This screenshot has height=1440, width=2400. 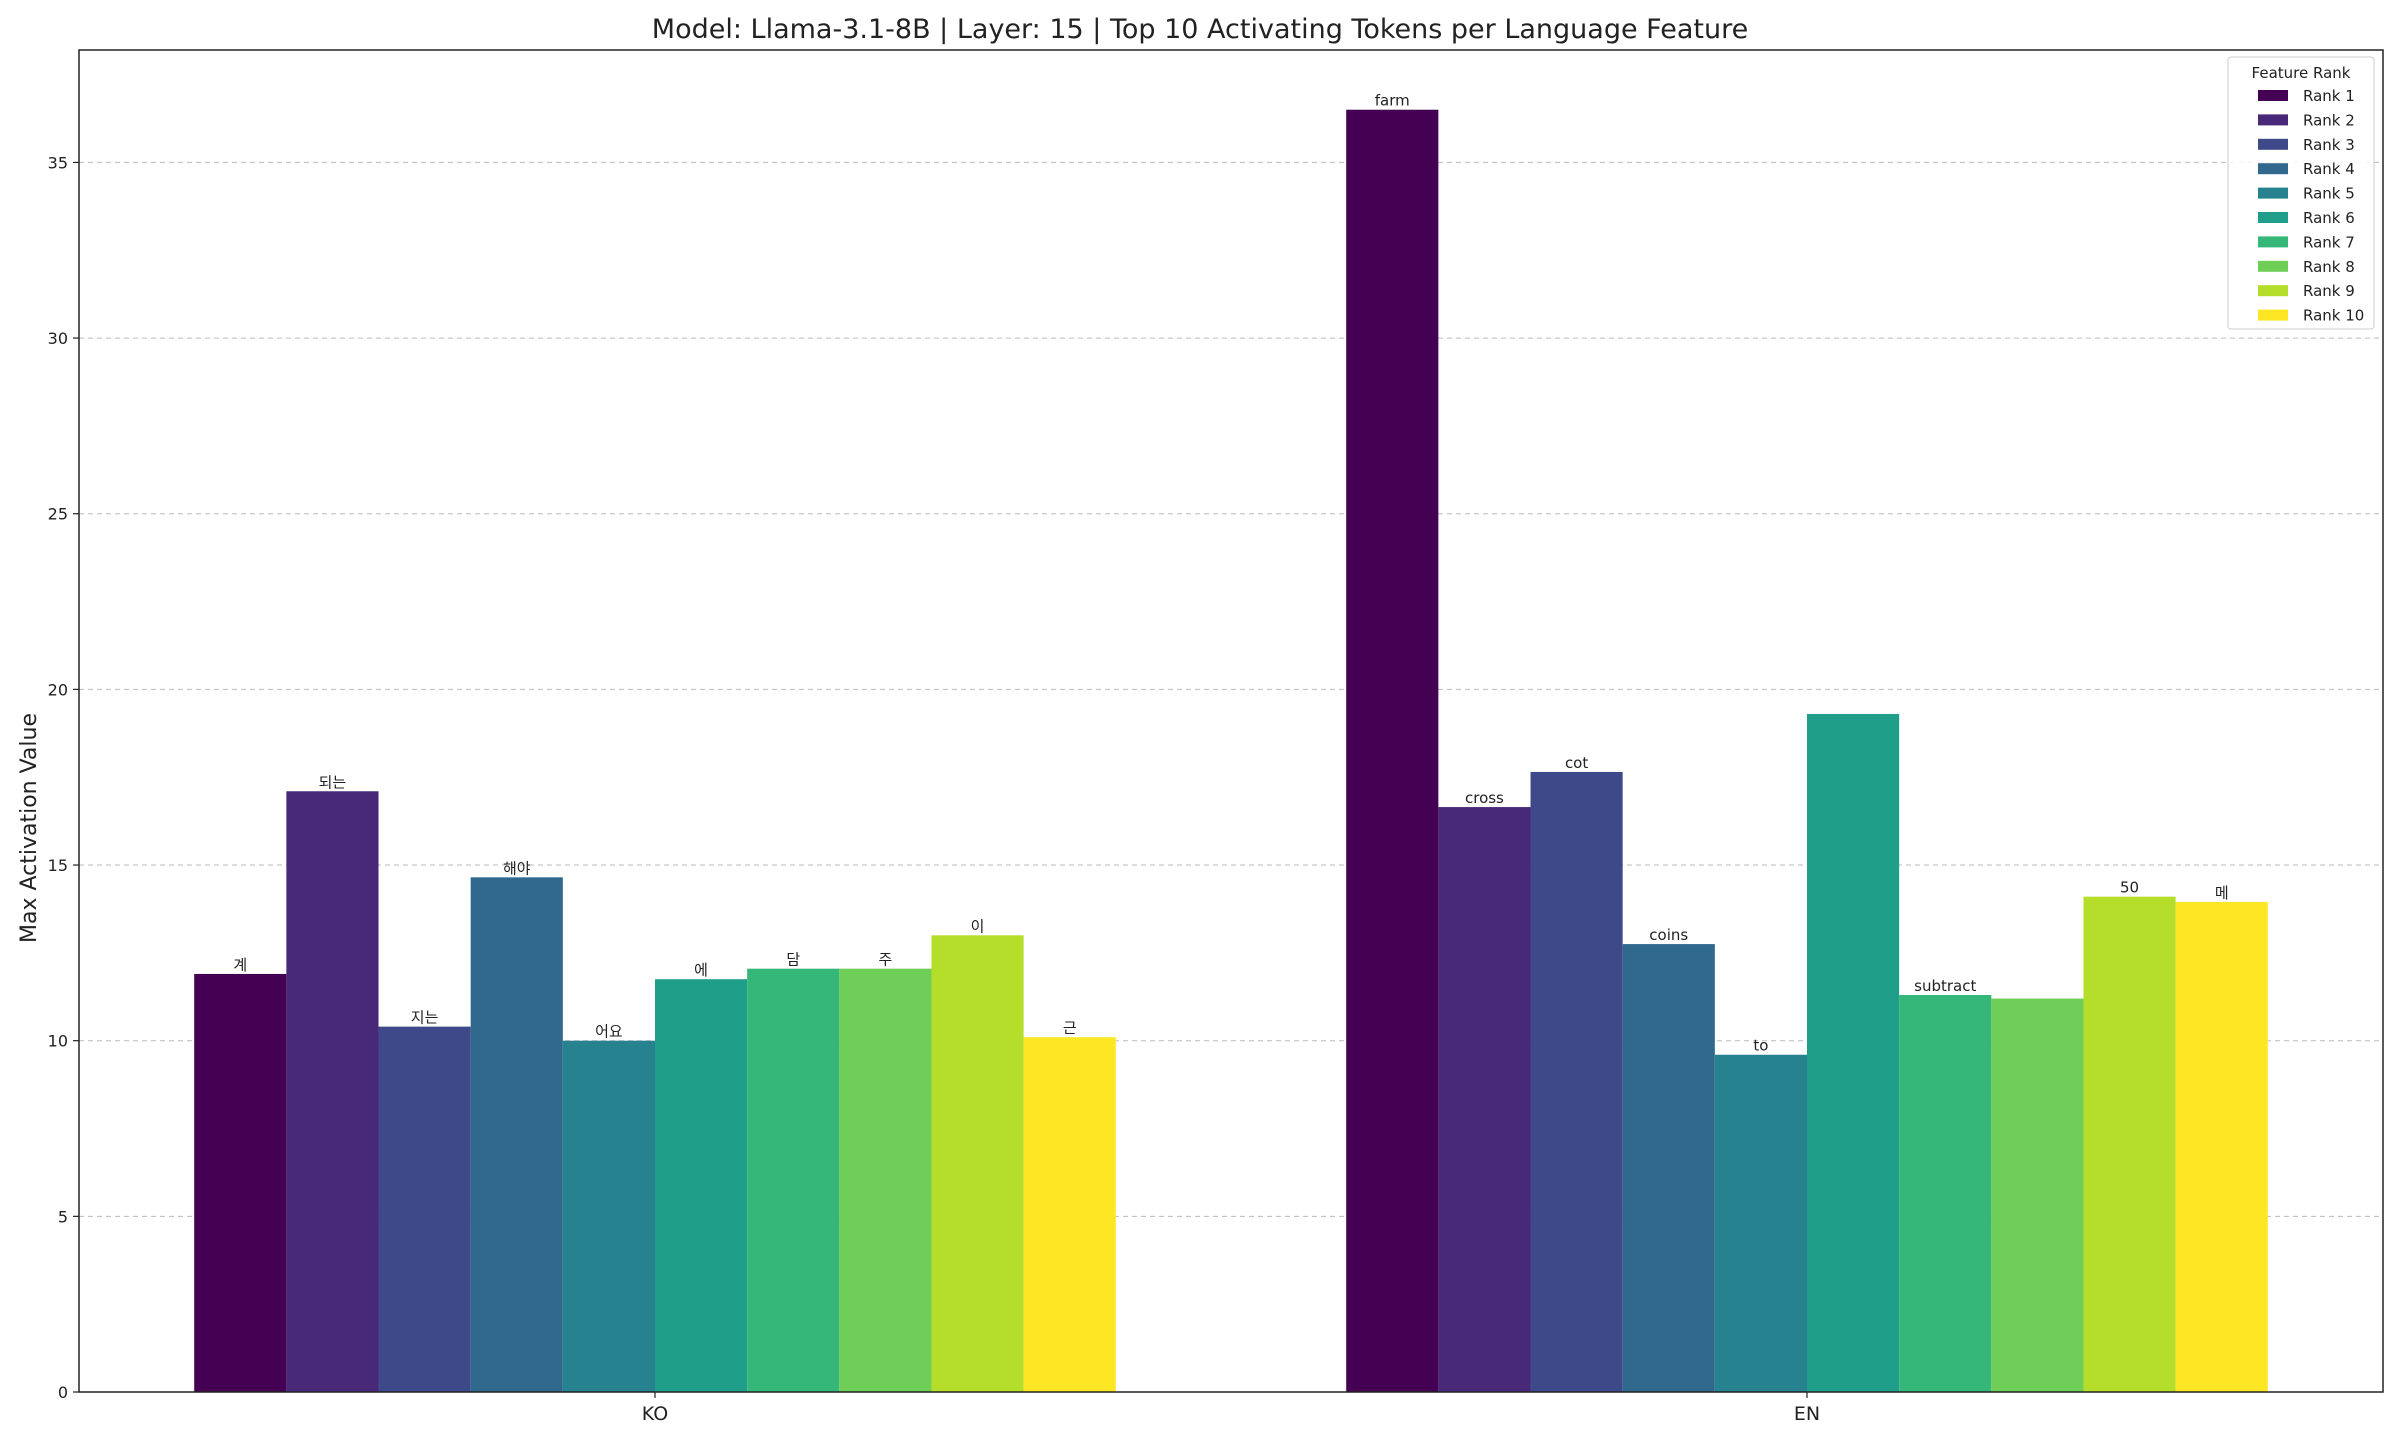 What do you see at coordinates (2329, 120) in the screenshot?
I see `legend-label: Rank 2` at bounding box center [2329, 120].